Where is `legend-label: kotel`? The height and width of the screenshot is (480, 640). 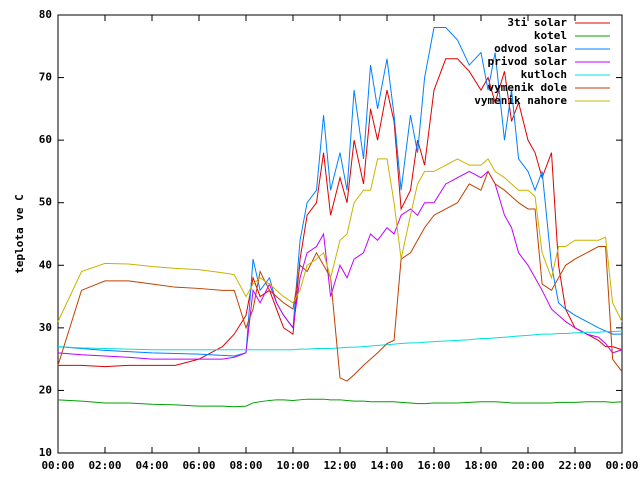
legend-label: kotel is located at coordinates (550, 35).